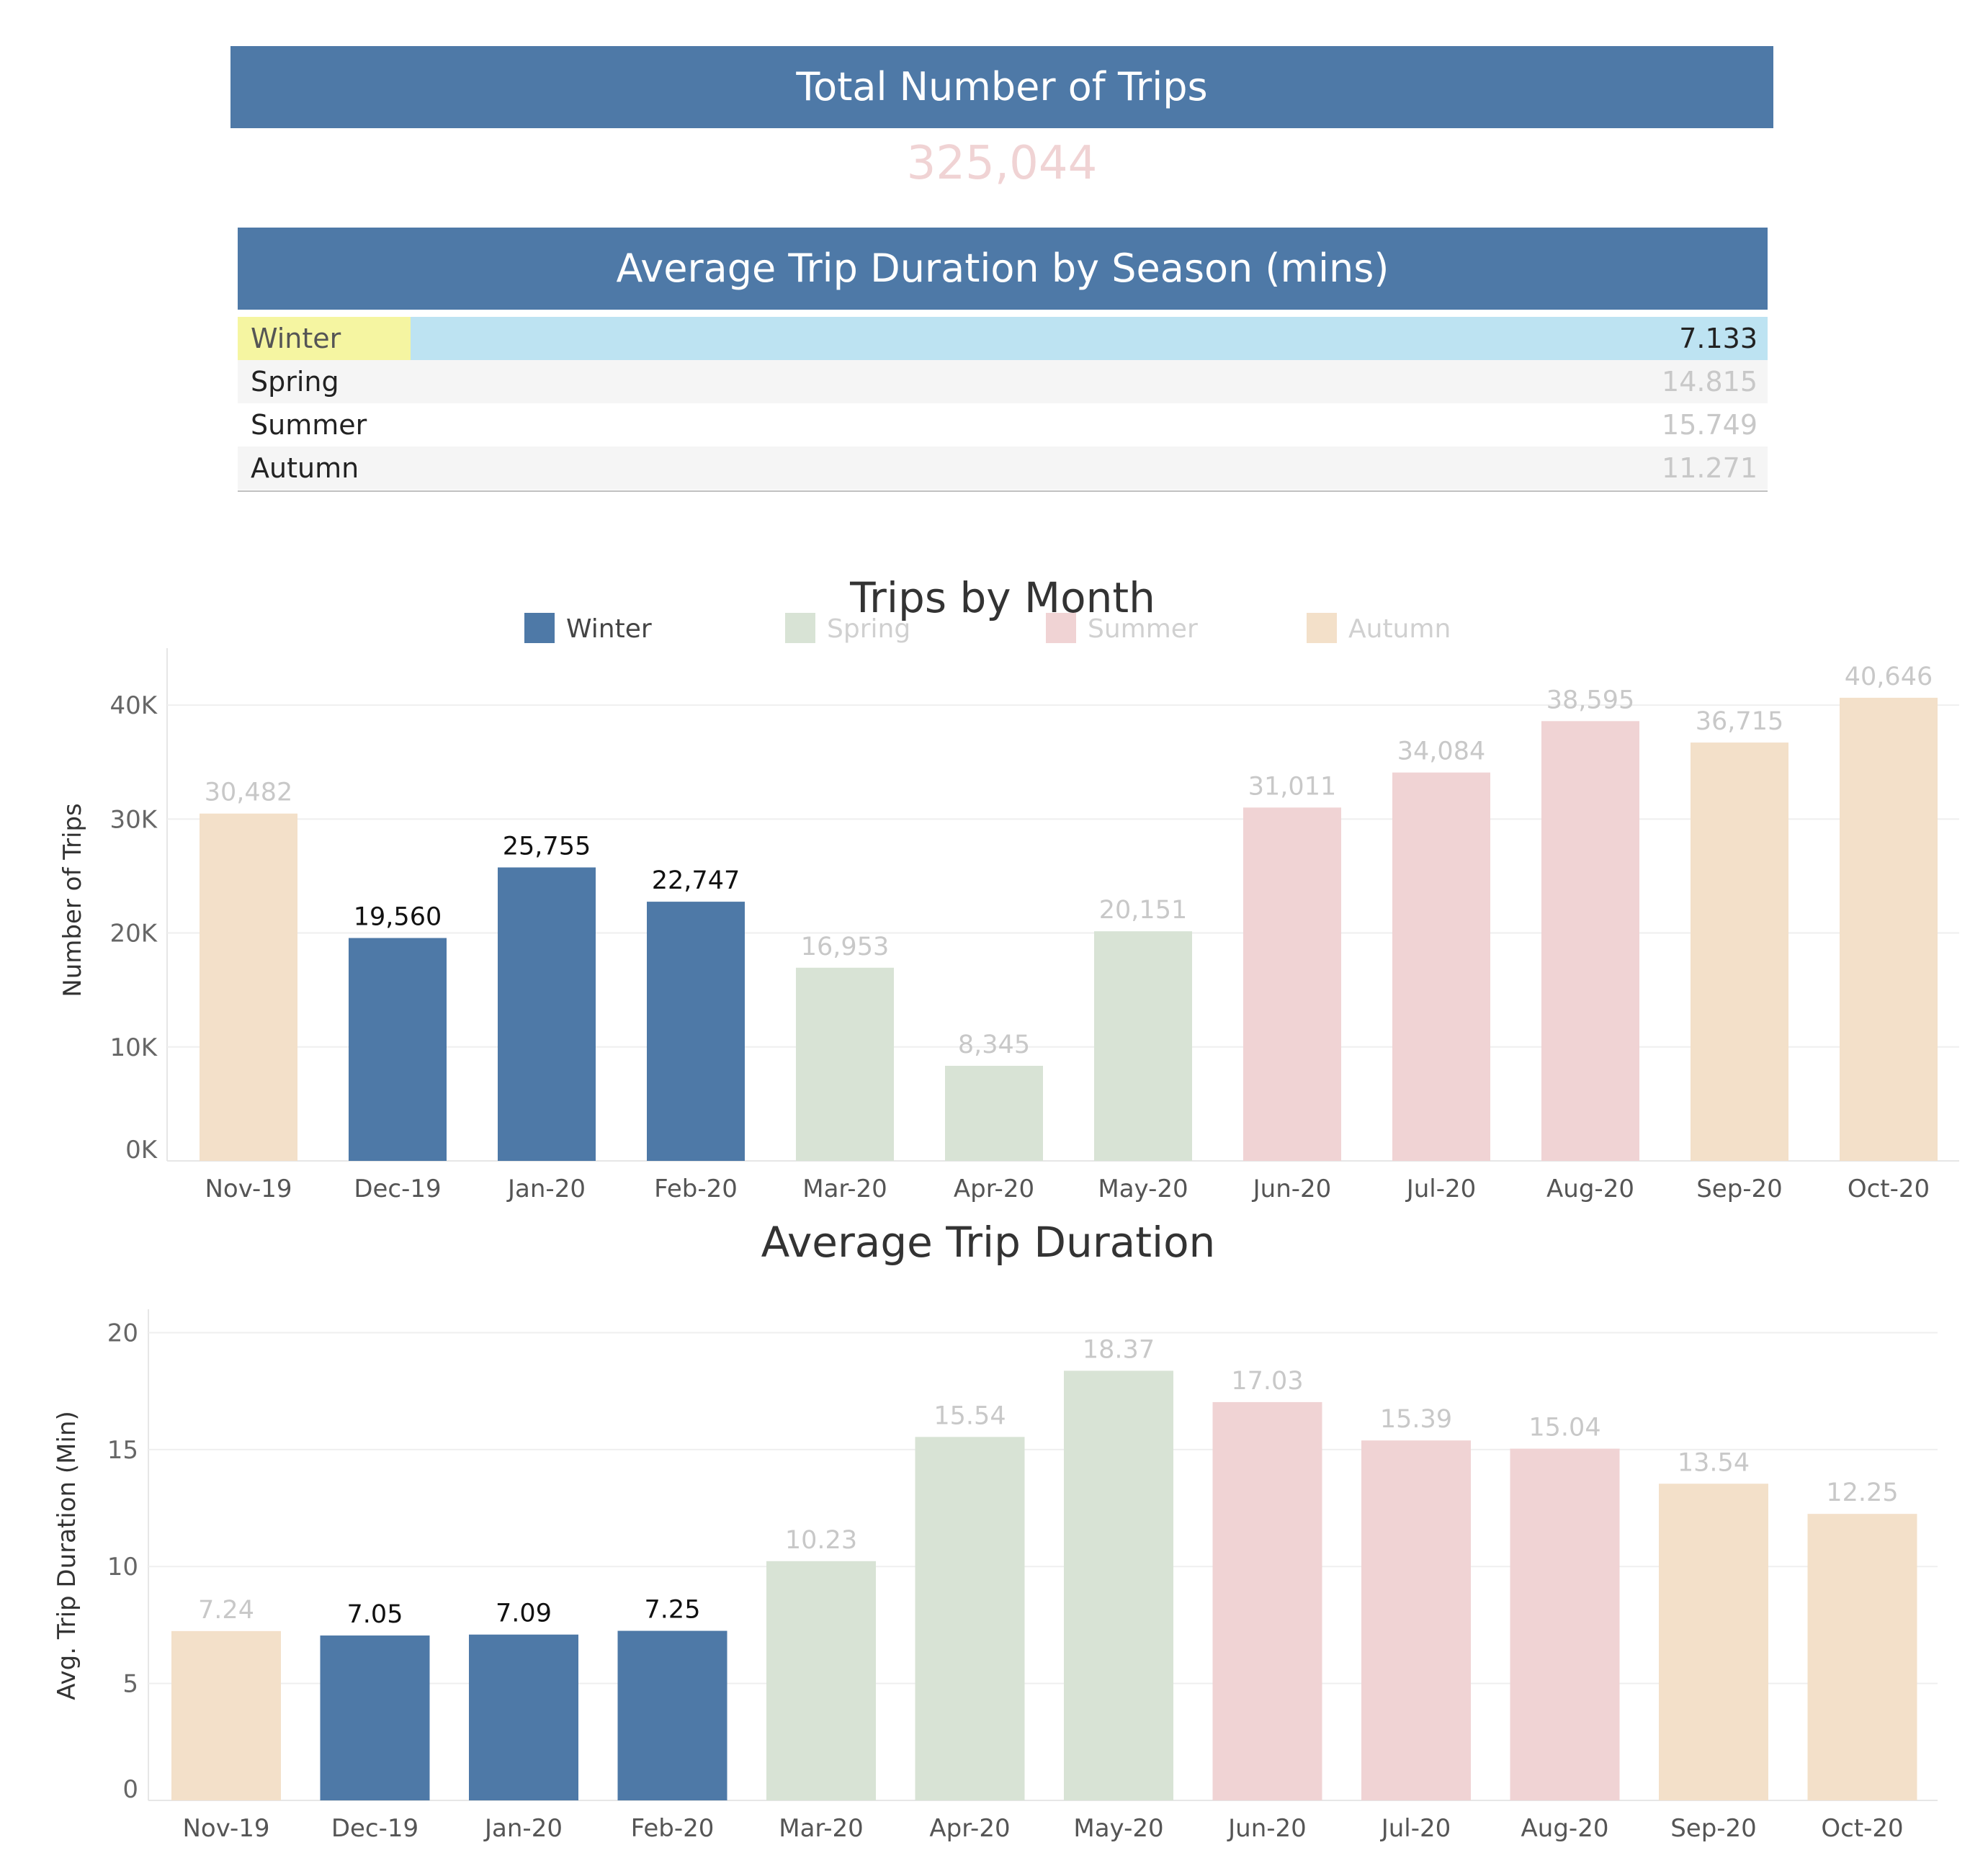 Image resolution: width=1988 pixels, height=1858 pixels. I want to click on data-label: 31,011, so click(1292, 786).